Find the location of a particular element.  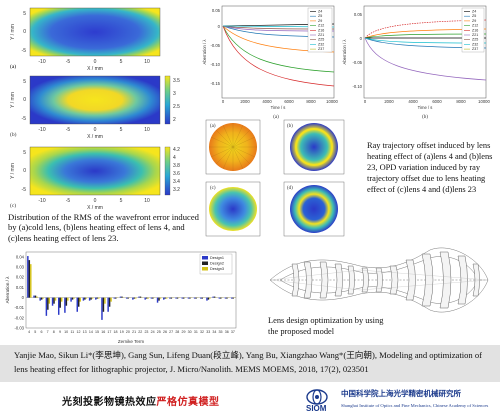

plot-b-xtick: 10000 is located at coordinates (484, 101).